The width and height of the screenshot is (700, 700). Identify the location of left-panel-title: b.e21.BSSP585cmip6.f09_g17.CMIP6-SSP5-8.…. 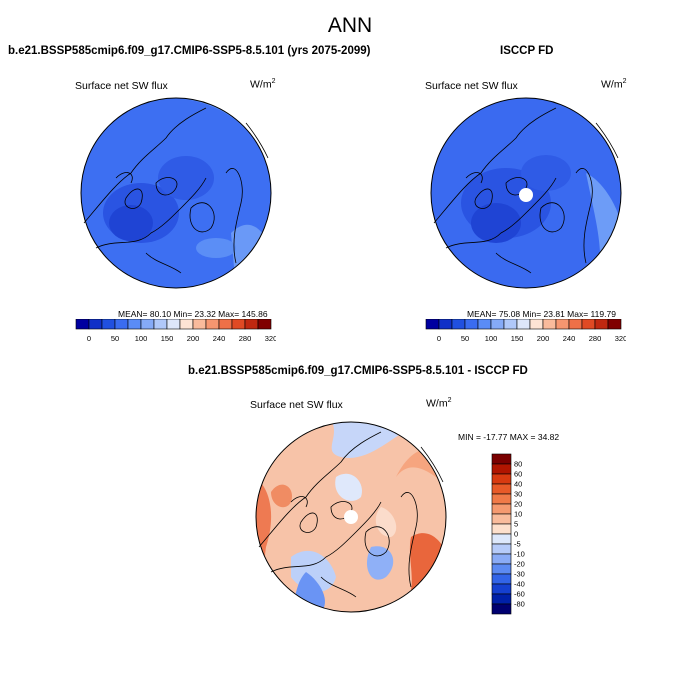
(189, 51).